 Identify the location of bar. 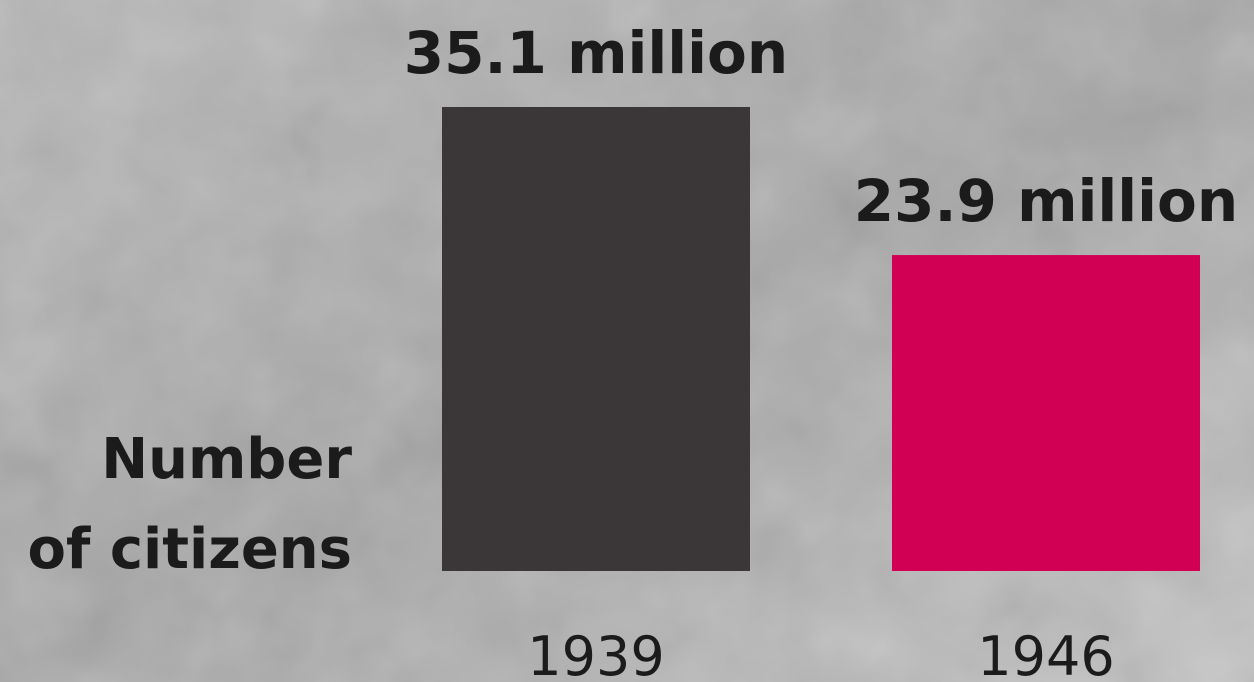
(1046, 413).